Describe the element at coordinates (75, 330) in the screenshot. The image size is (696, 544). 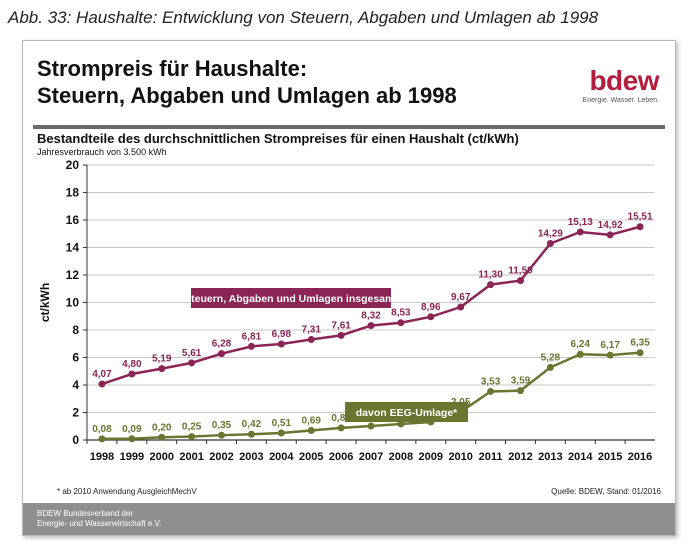
I see `y-tick-label: 8` at that location.